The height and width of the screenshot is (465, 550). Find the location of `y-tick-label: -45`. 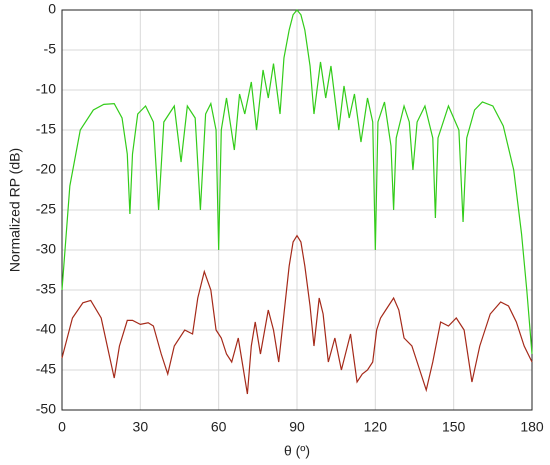

y-tick-label: -45 is located at coordinates (46, 369).